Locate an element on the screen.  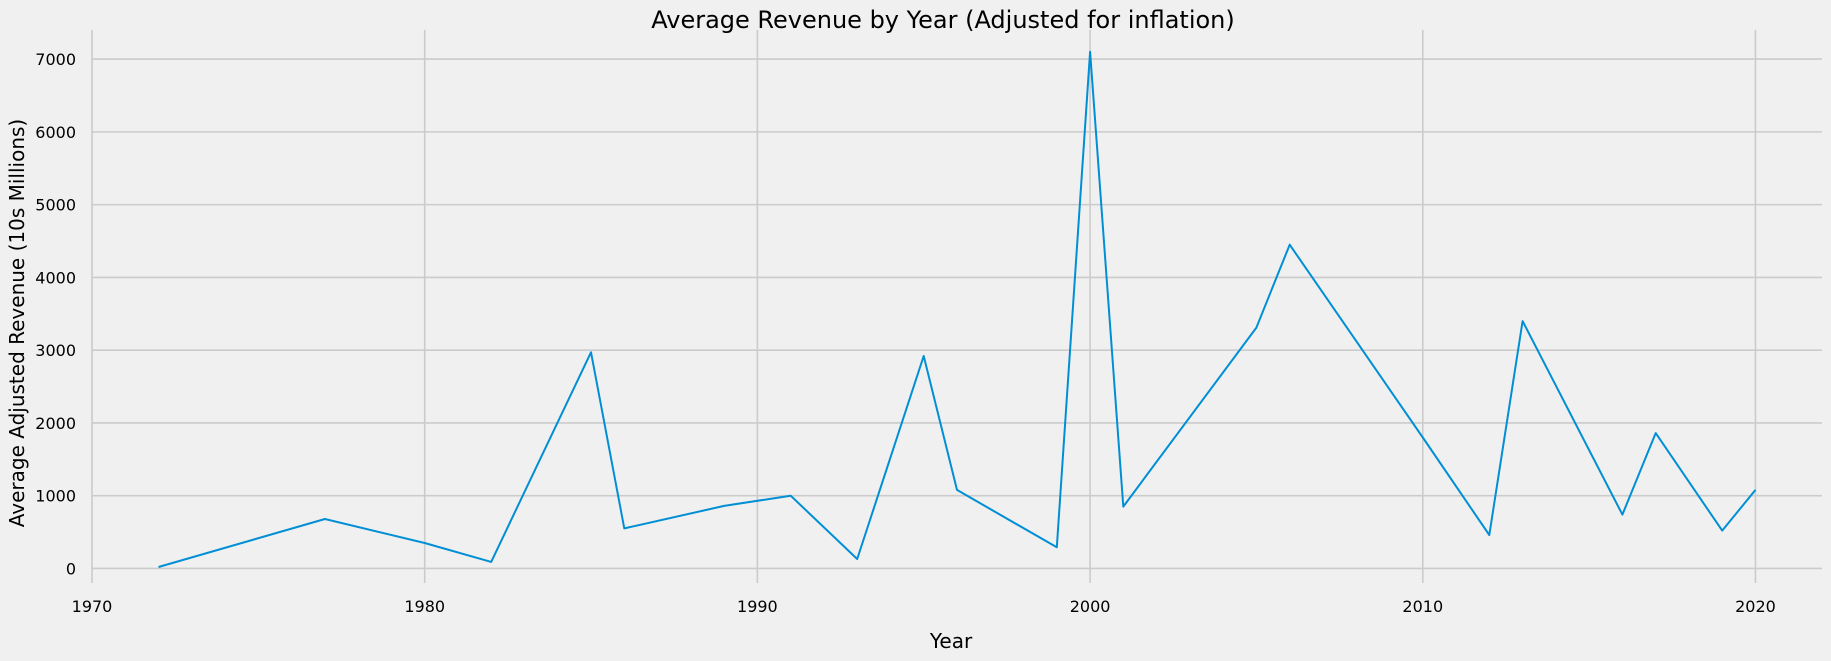
x-tick-label: 2020 is located at coordinates (1755, 606).